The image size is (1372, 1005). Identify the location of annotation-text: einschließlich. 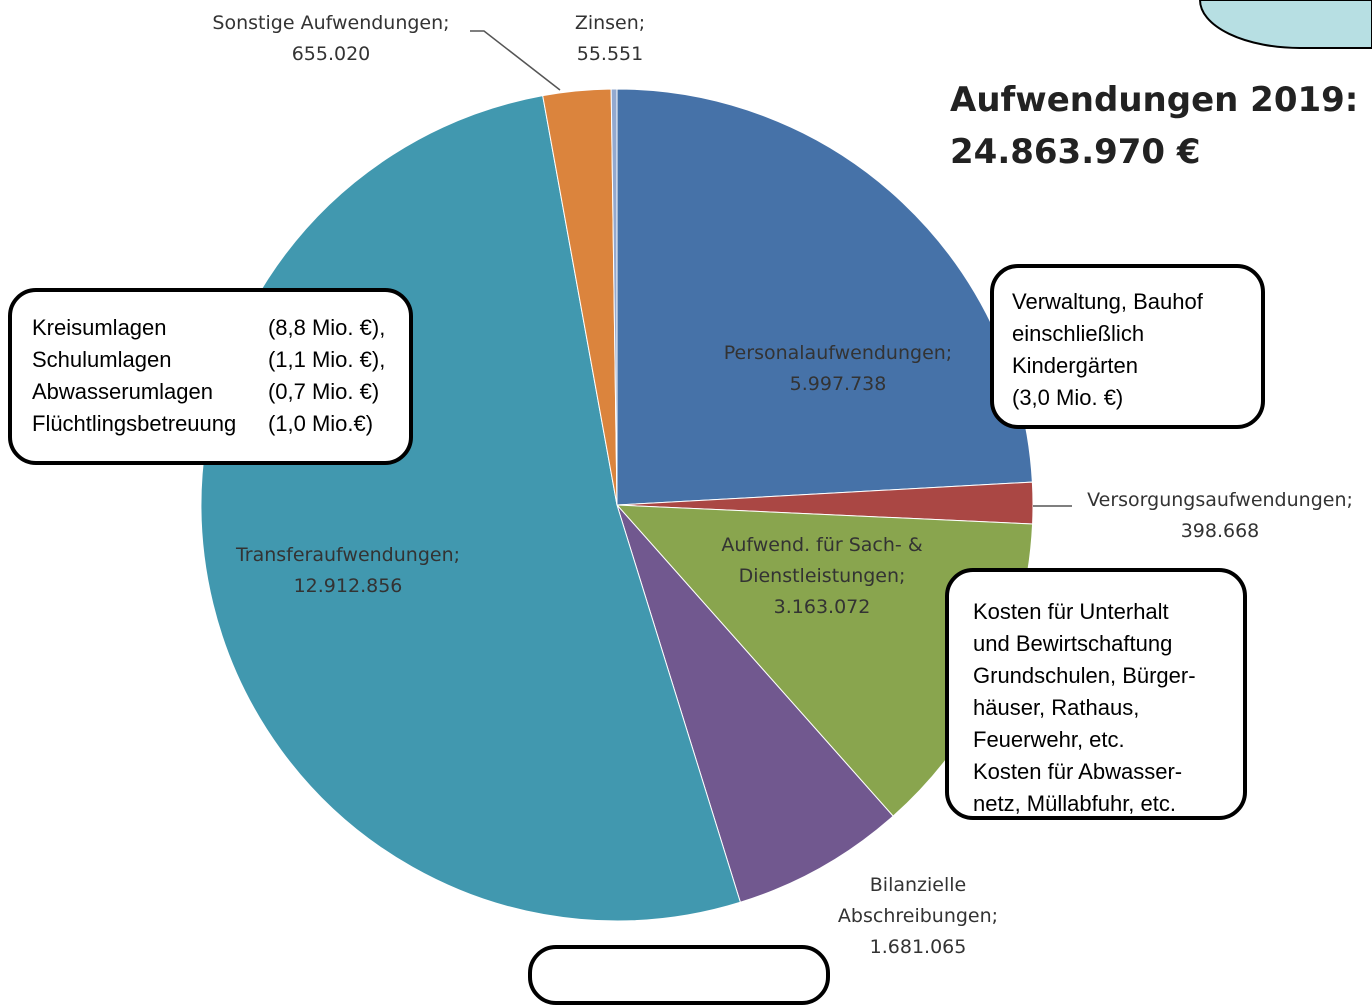
(1078, 333).